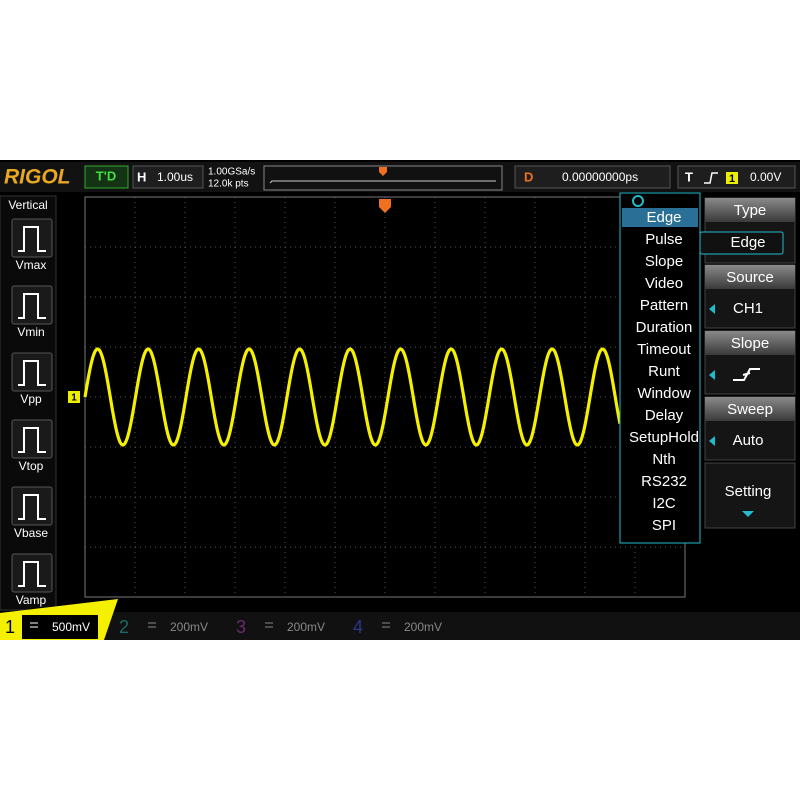 The height and width of the screenshot is (800, 800). I want to click on softkey-label: Source, so click(750, 277).